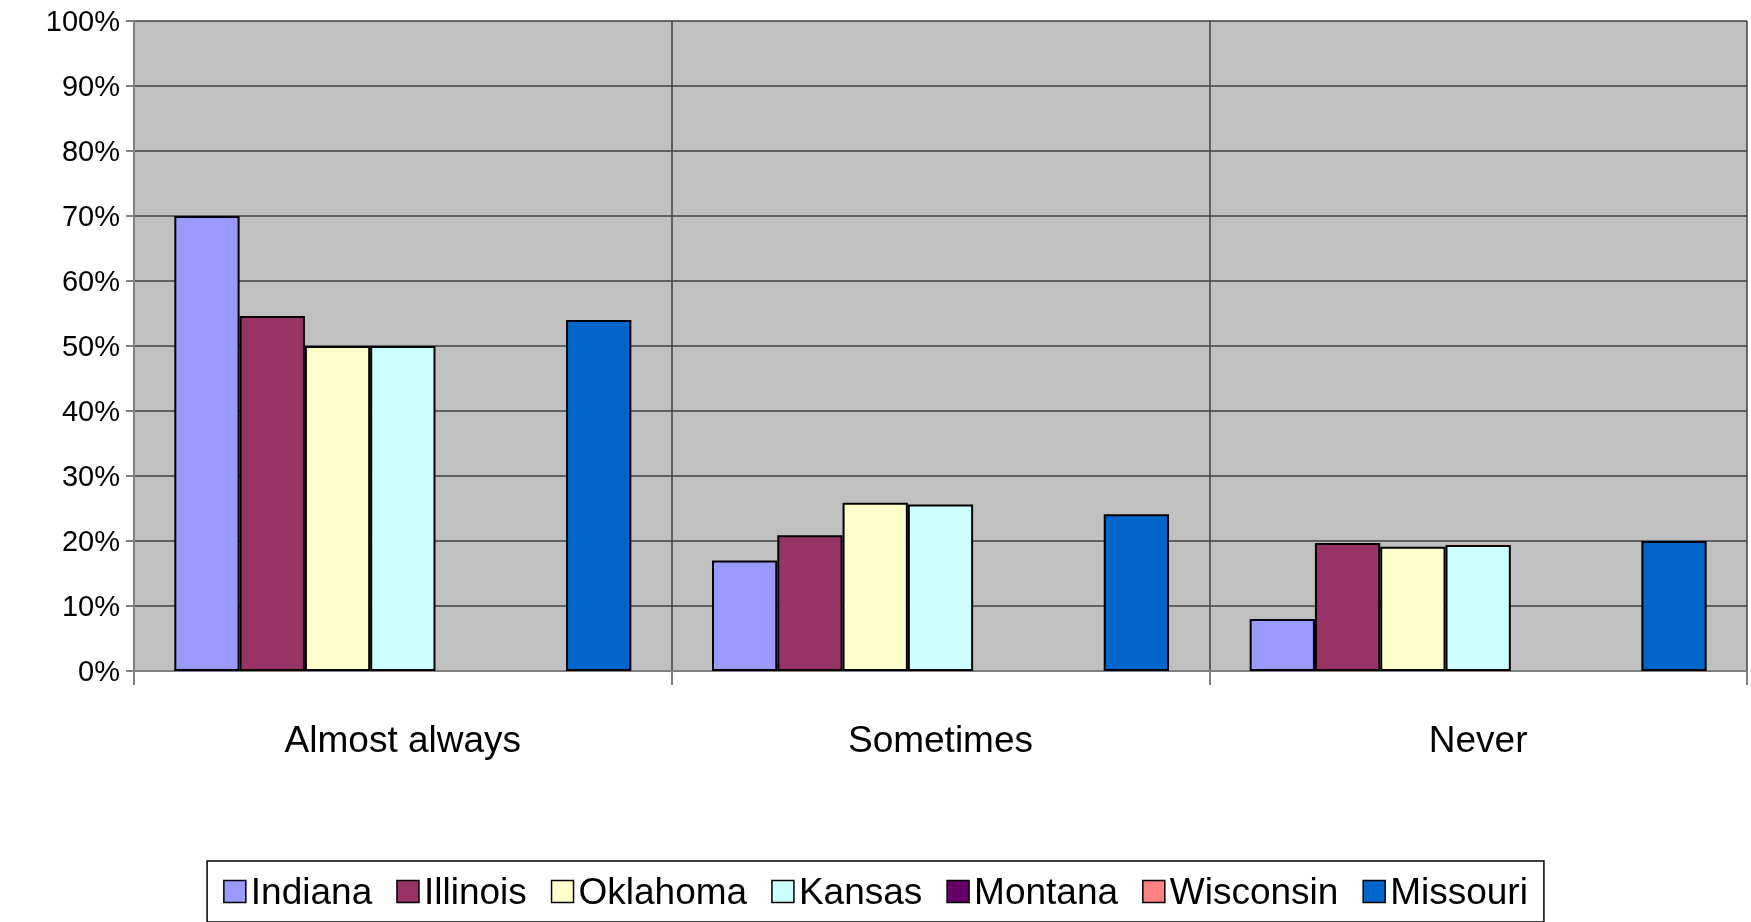 Image resolution: width=1751 pixels, height=922 pixels. What do you see at coordinates (90, 346) in the screenshot?
I see `y-tick-label: 50%` at bounding box center [90, 346].